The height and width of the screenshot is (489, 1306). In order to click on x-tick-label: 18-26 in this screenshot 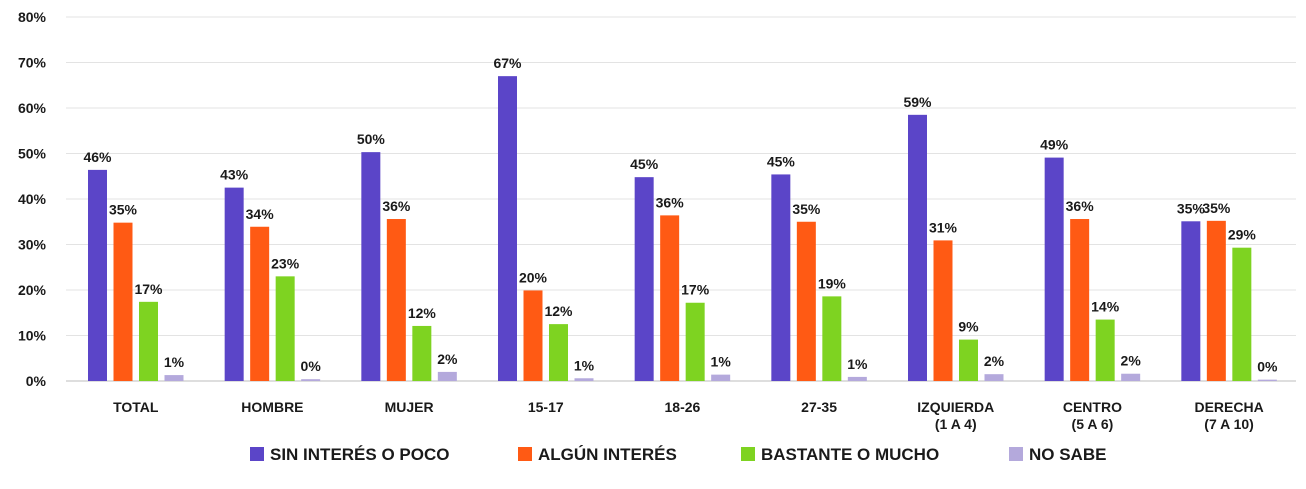, I will do `click(683, 407)`.